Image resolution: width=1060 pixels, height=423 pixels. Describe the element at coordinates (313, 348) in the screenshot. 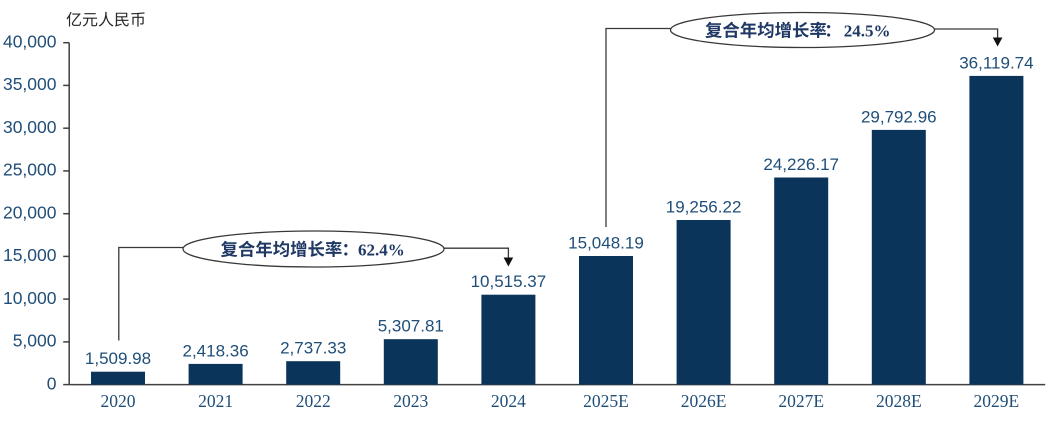

I see `svg-text: 2,737.33` at that location.